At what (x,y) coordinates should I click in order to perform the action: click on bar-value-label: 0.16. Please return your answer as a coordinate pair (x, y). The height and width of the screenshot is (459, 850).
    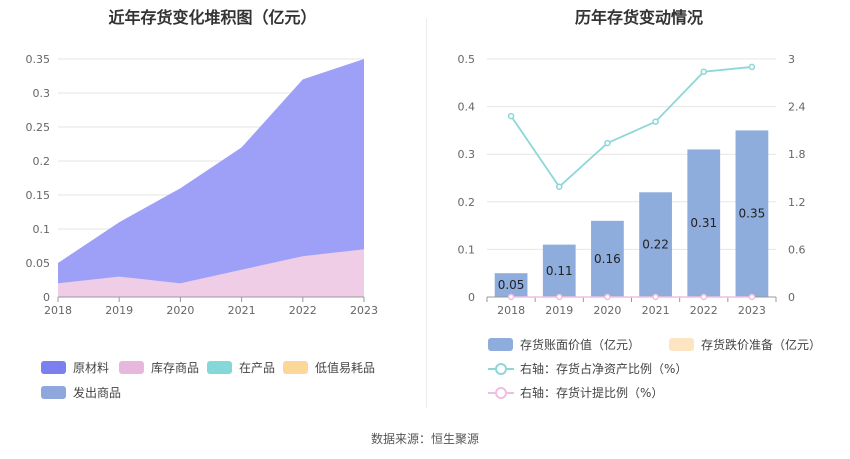
    Looking at the image, I should click on (607, 259).